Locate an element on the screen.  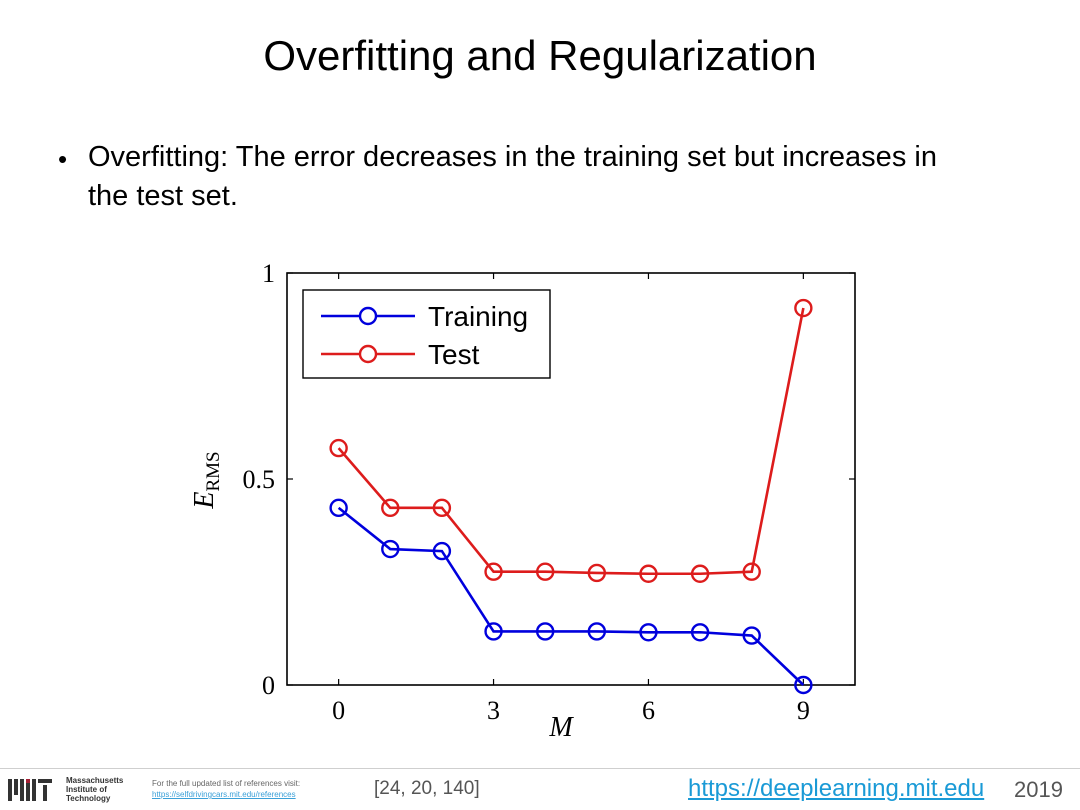
slide-title: Overfitting and Regularization is located at coordinates (540, 55).